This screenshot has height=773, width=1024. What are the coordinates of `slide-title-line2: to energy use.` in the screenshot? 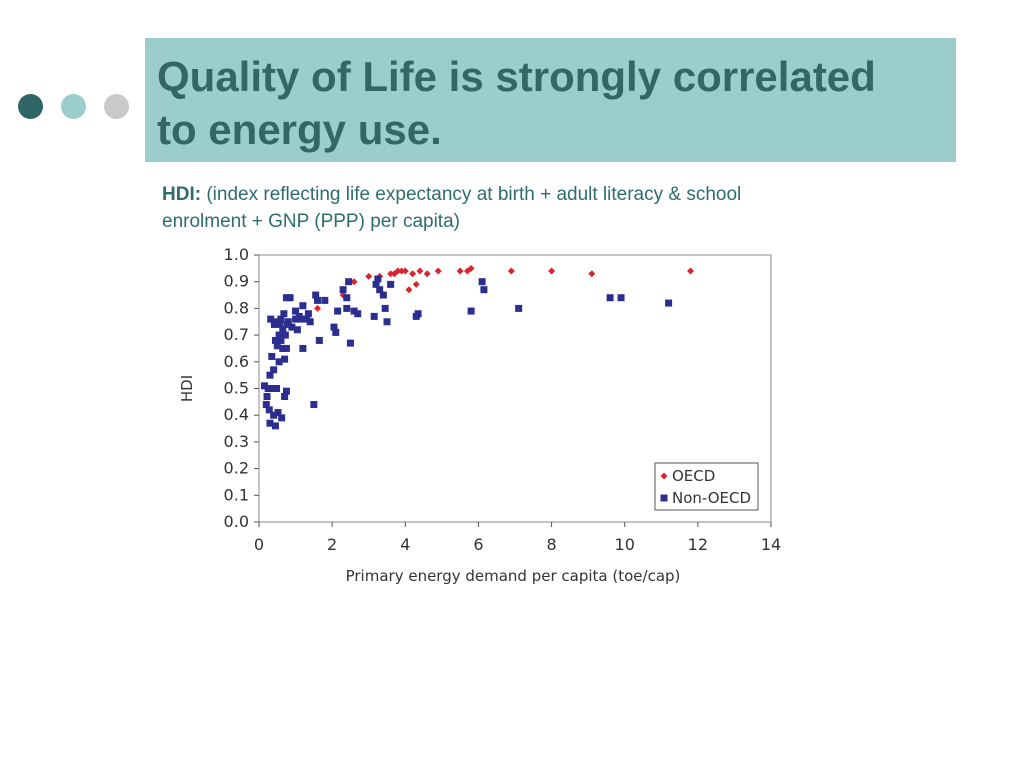 It's located at (299, 129).